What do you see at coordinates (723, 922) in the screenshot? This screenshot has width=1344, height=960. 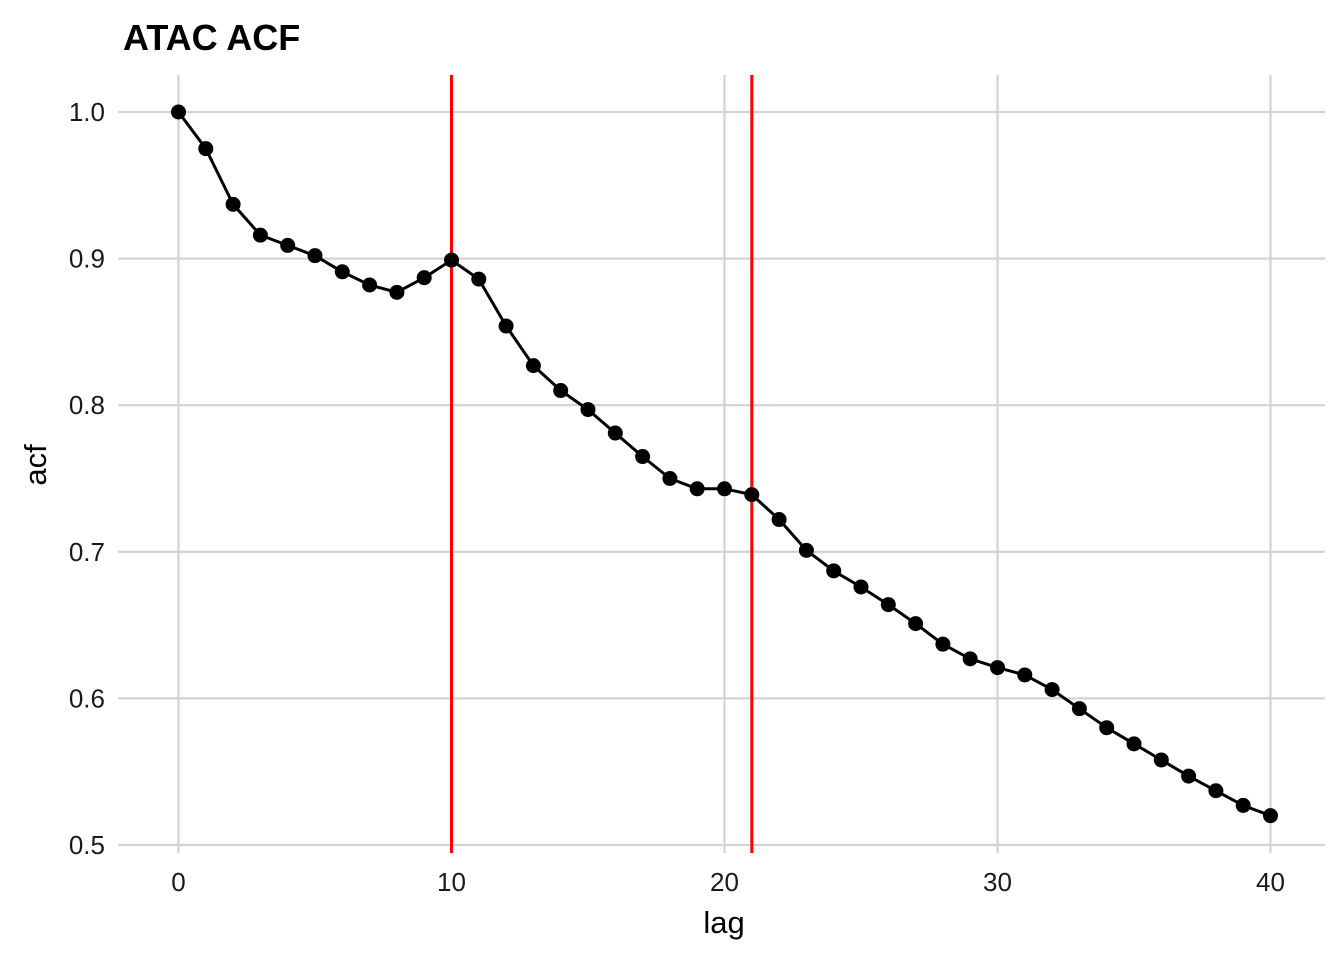 I see `x-axis-label: lag` at bounding box center [723, 922].